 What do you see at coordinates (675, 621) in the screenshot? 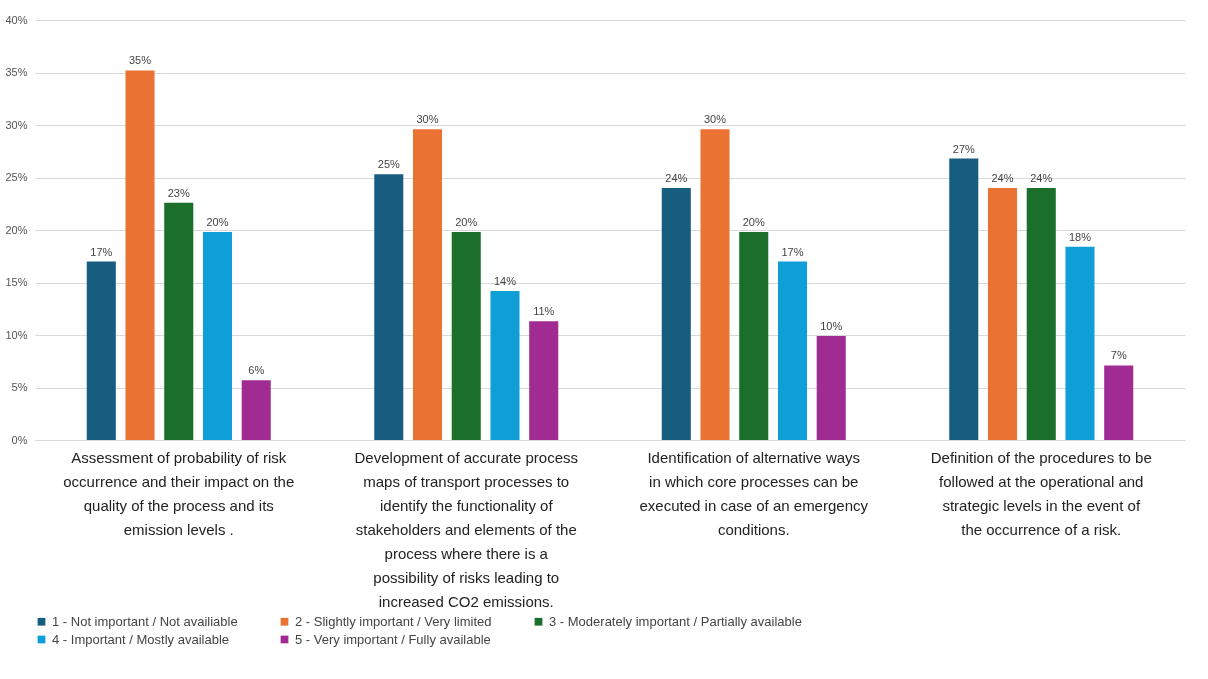
I see `legend-label: 3 - Moderately important / Partially available` at bounding box center [675, 621].